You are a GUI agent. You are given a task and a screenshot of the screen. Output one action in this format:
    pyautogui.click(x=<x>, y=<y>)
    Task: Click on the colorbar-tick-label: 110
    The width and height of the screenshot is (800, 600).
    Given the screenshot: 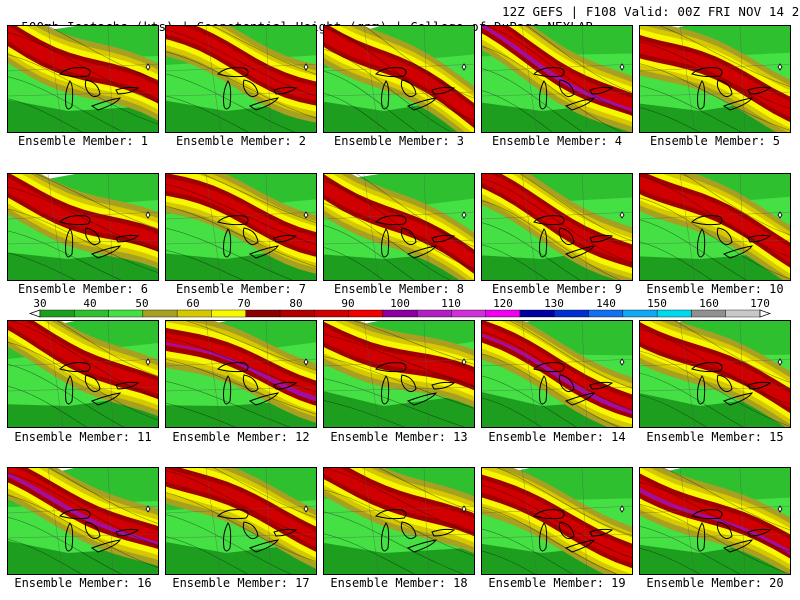 What is the action you would take?
    pyautogui.click(x=451, y=303)
    